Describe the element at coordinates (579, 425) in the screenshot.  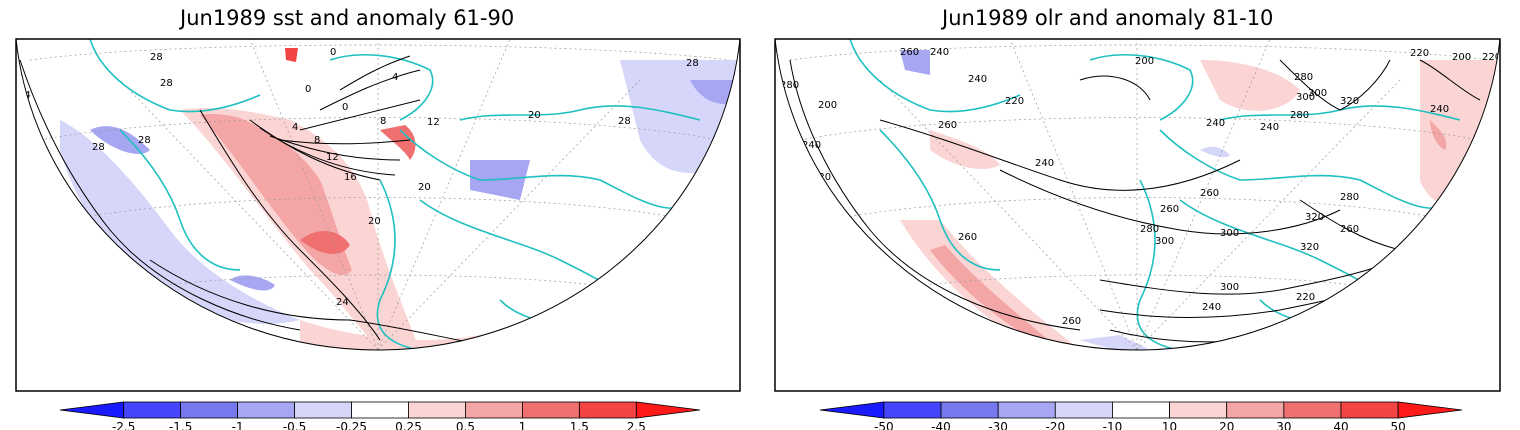
I see `colorbar-tick-label: 1.5` at that location.